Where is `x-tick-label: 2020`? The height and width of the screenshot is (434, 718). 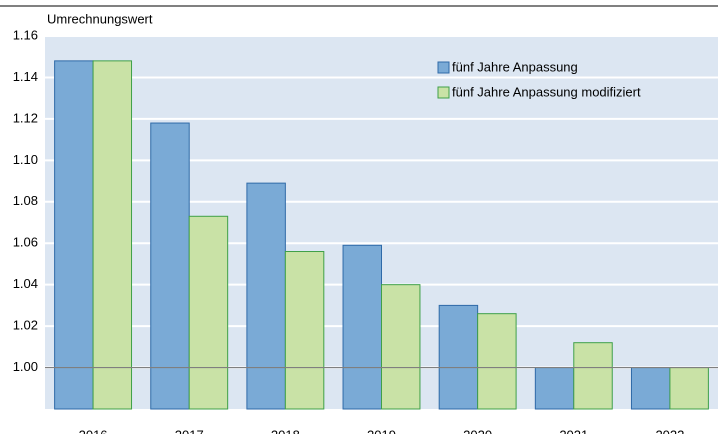 x-tick-label: 2020 is located at coordinates (477, 430).